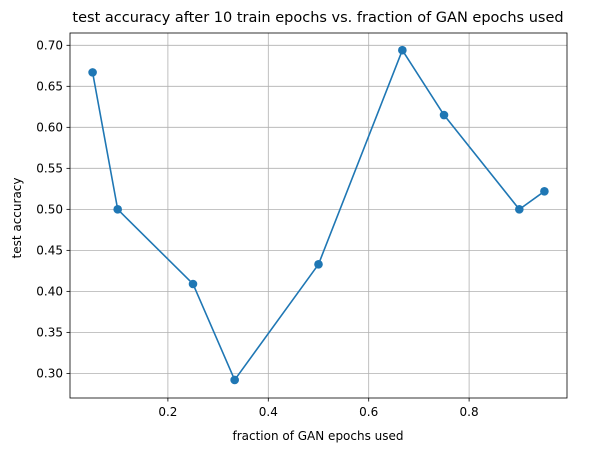 This screenshot has width=610, height=453. Describe the element at coordinates (49, 210) in the screenshot. I see `y-tick-label: 0.50` at that location.